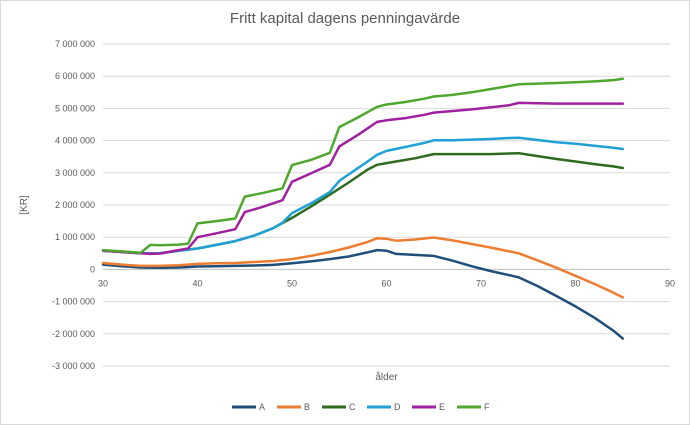  I want to click on x-tick-label: 90, so click(670, 283).